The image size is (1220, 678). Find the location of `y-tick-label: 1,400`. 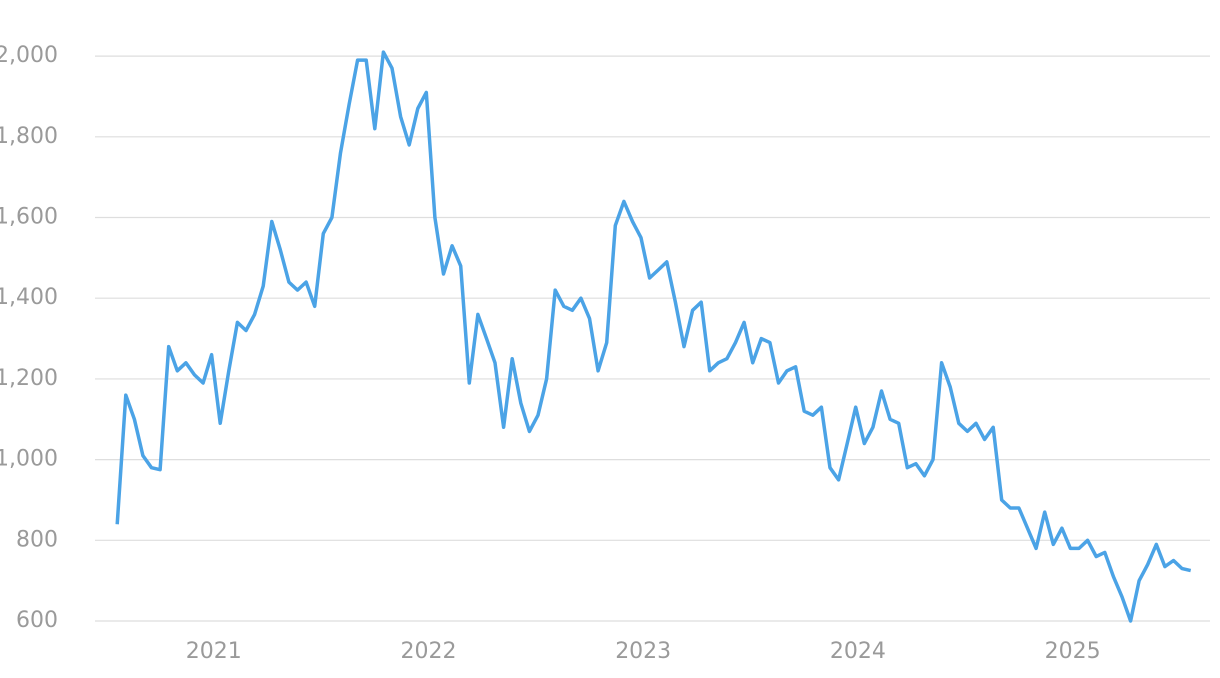

y-tick-label: 1,400 is located at coordinates (29, 297).